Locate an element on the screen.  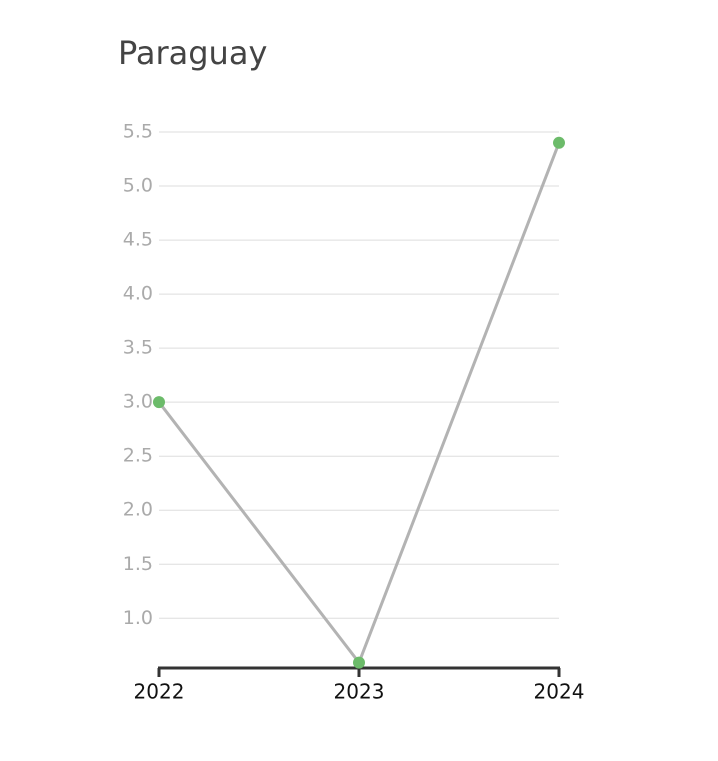
y-tick-label: 4.0 is located at coordinates (138, 294).